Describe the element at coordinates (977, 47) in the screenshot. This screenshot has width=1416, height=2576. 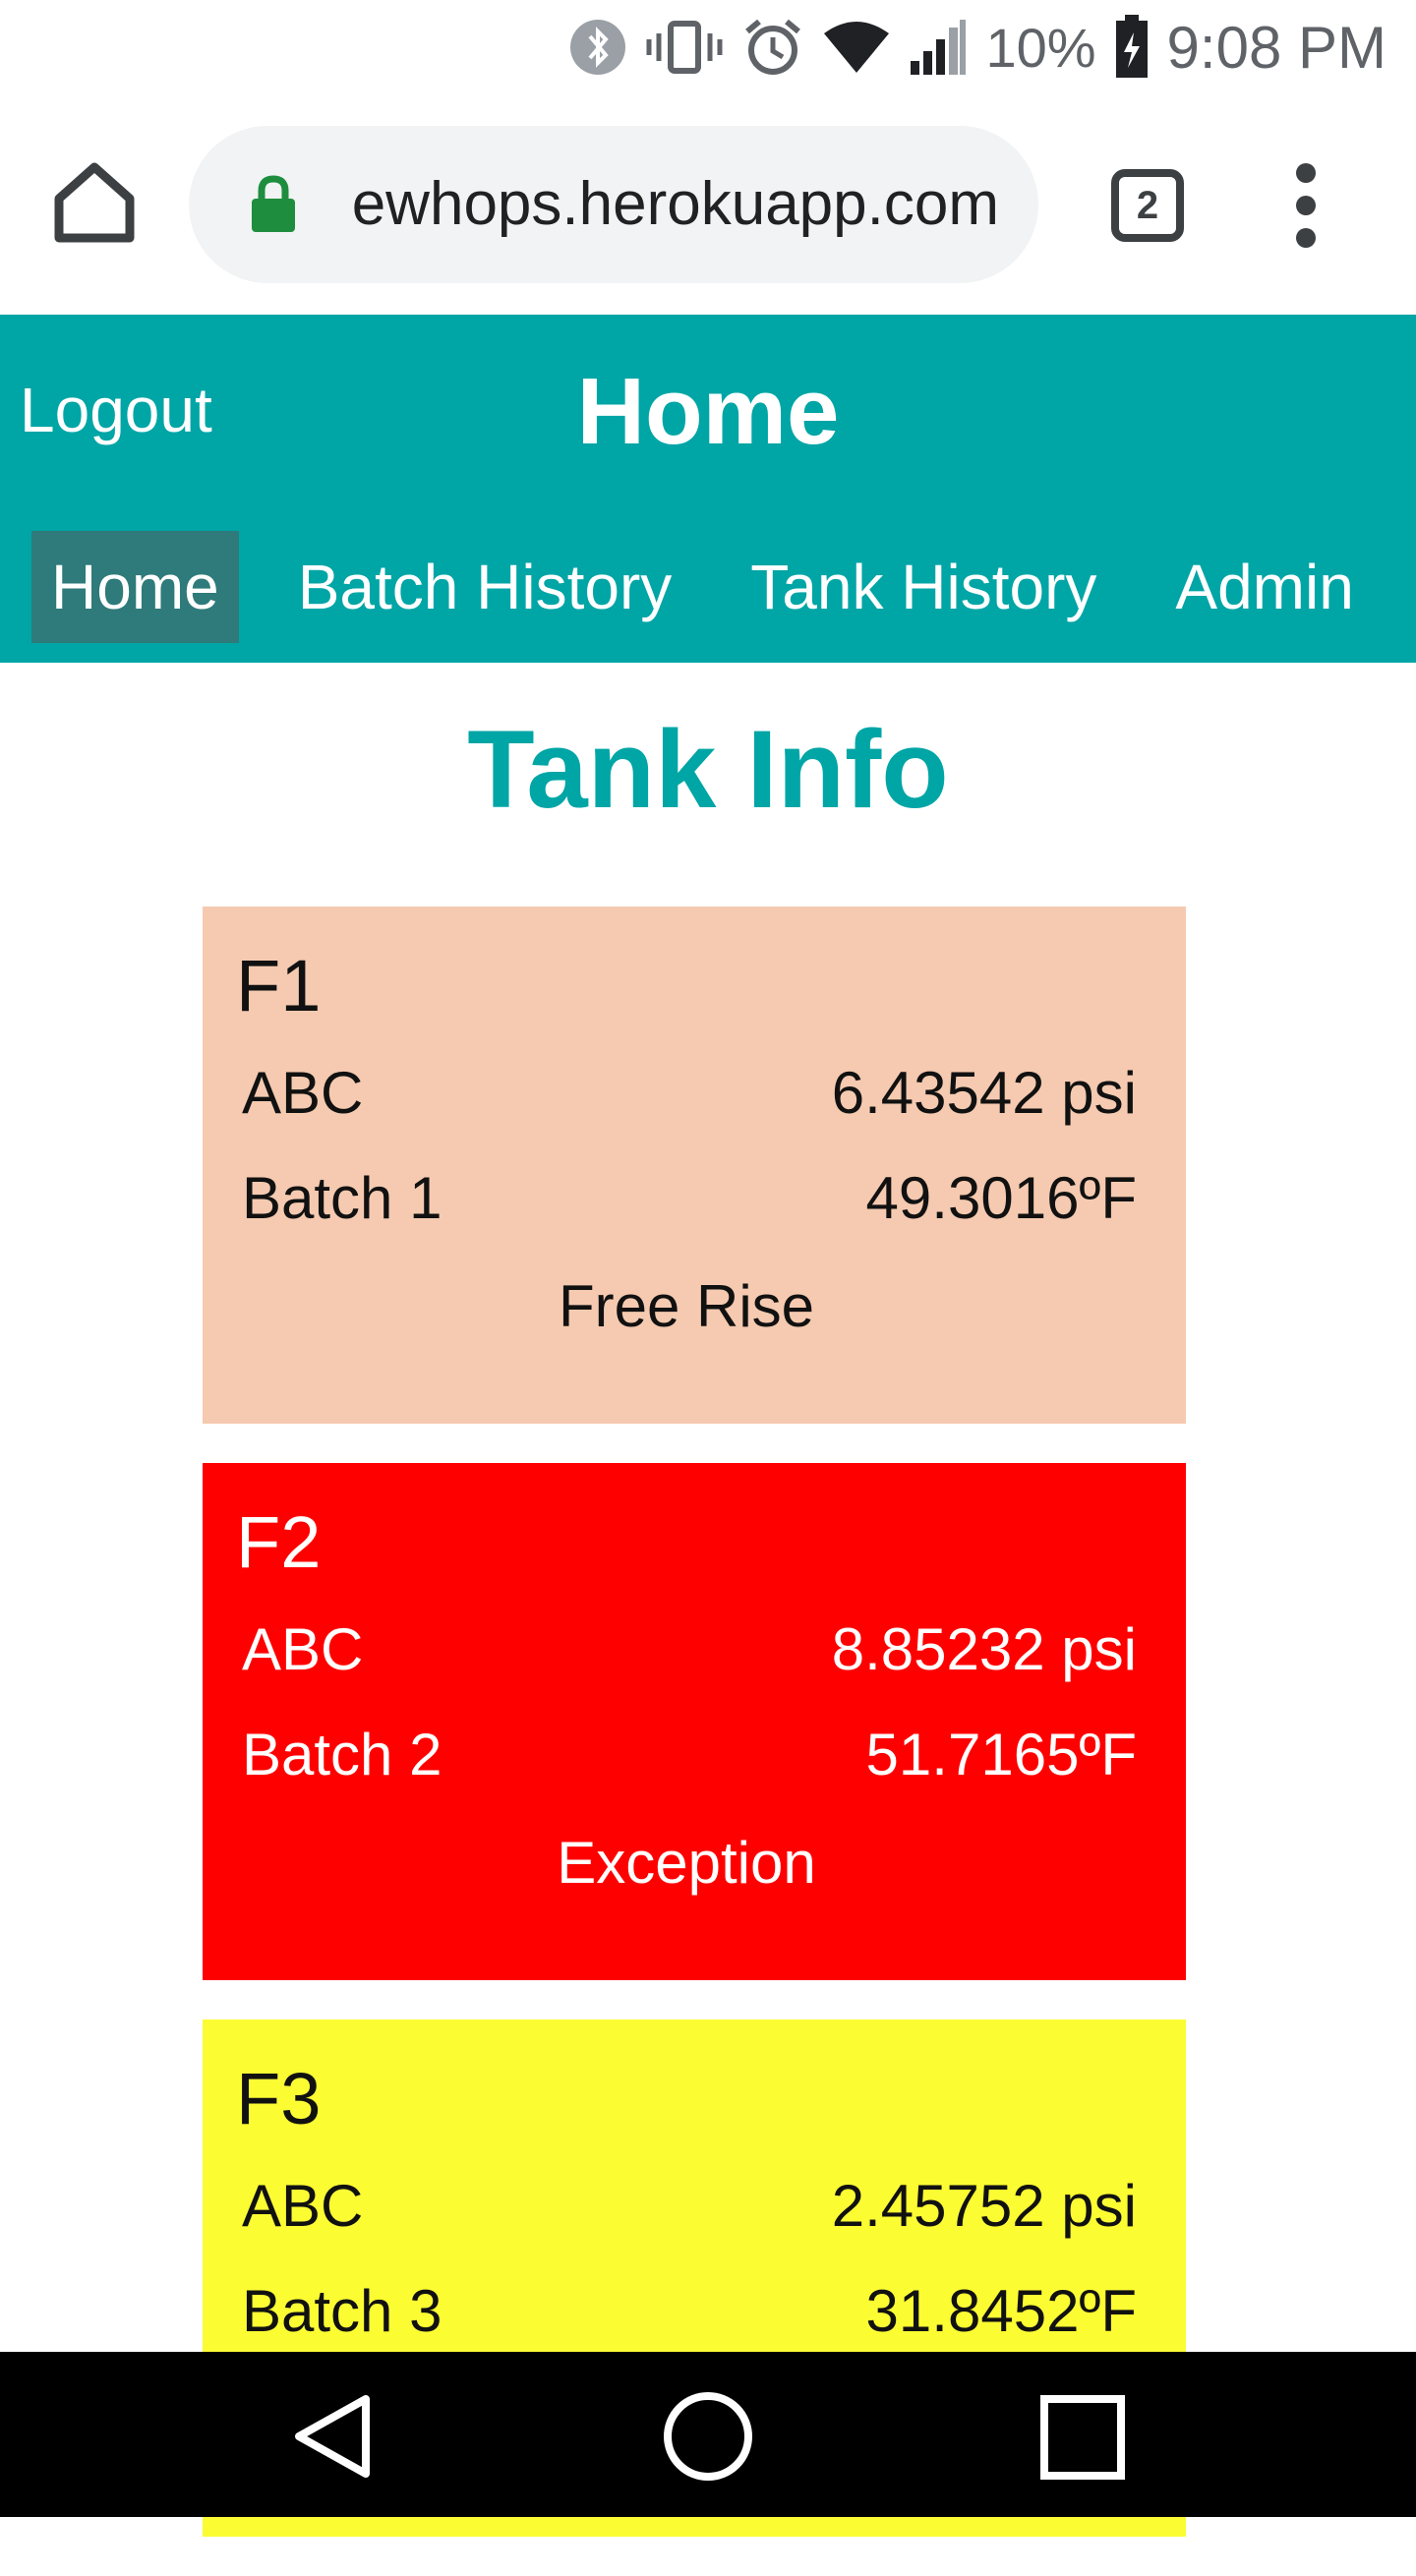
I see `status-icons: 10% 9:08 PM` at that location.